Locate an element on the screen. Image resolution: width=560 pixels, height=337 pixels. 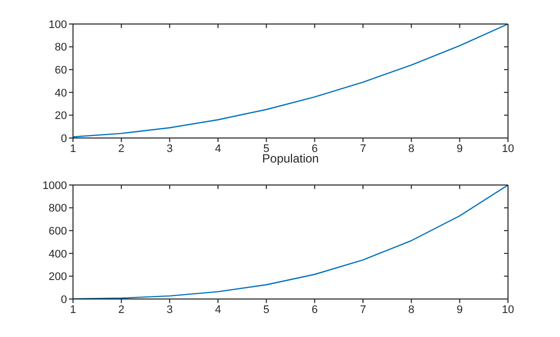
y-tick-label: 1000 is located at coordinates (54, 186).